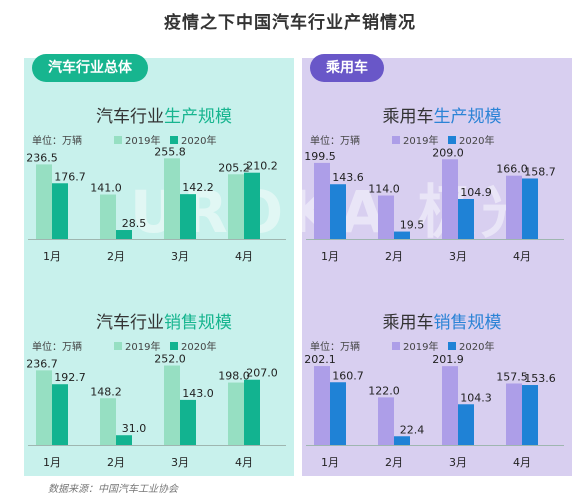 This screenshot has height=500, width=580. What do you see at coordinates (130, 117) in the screenshot?
I see `chart-title-prefix: 汽车行业` at bounding box center [130, 117].